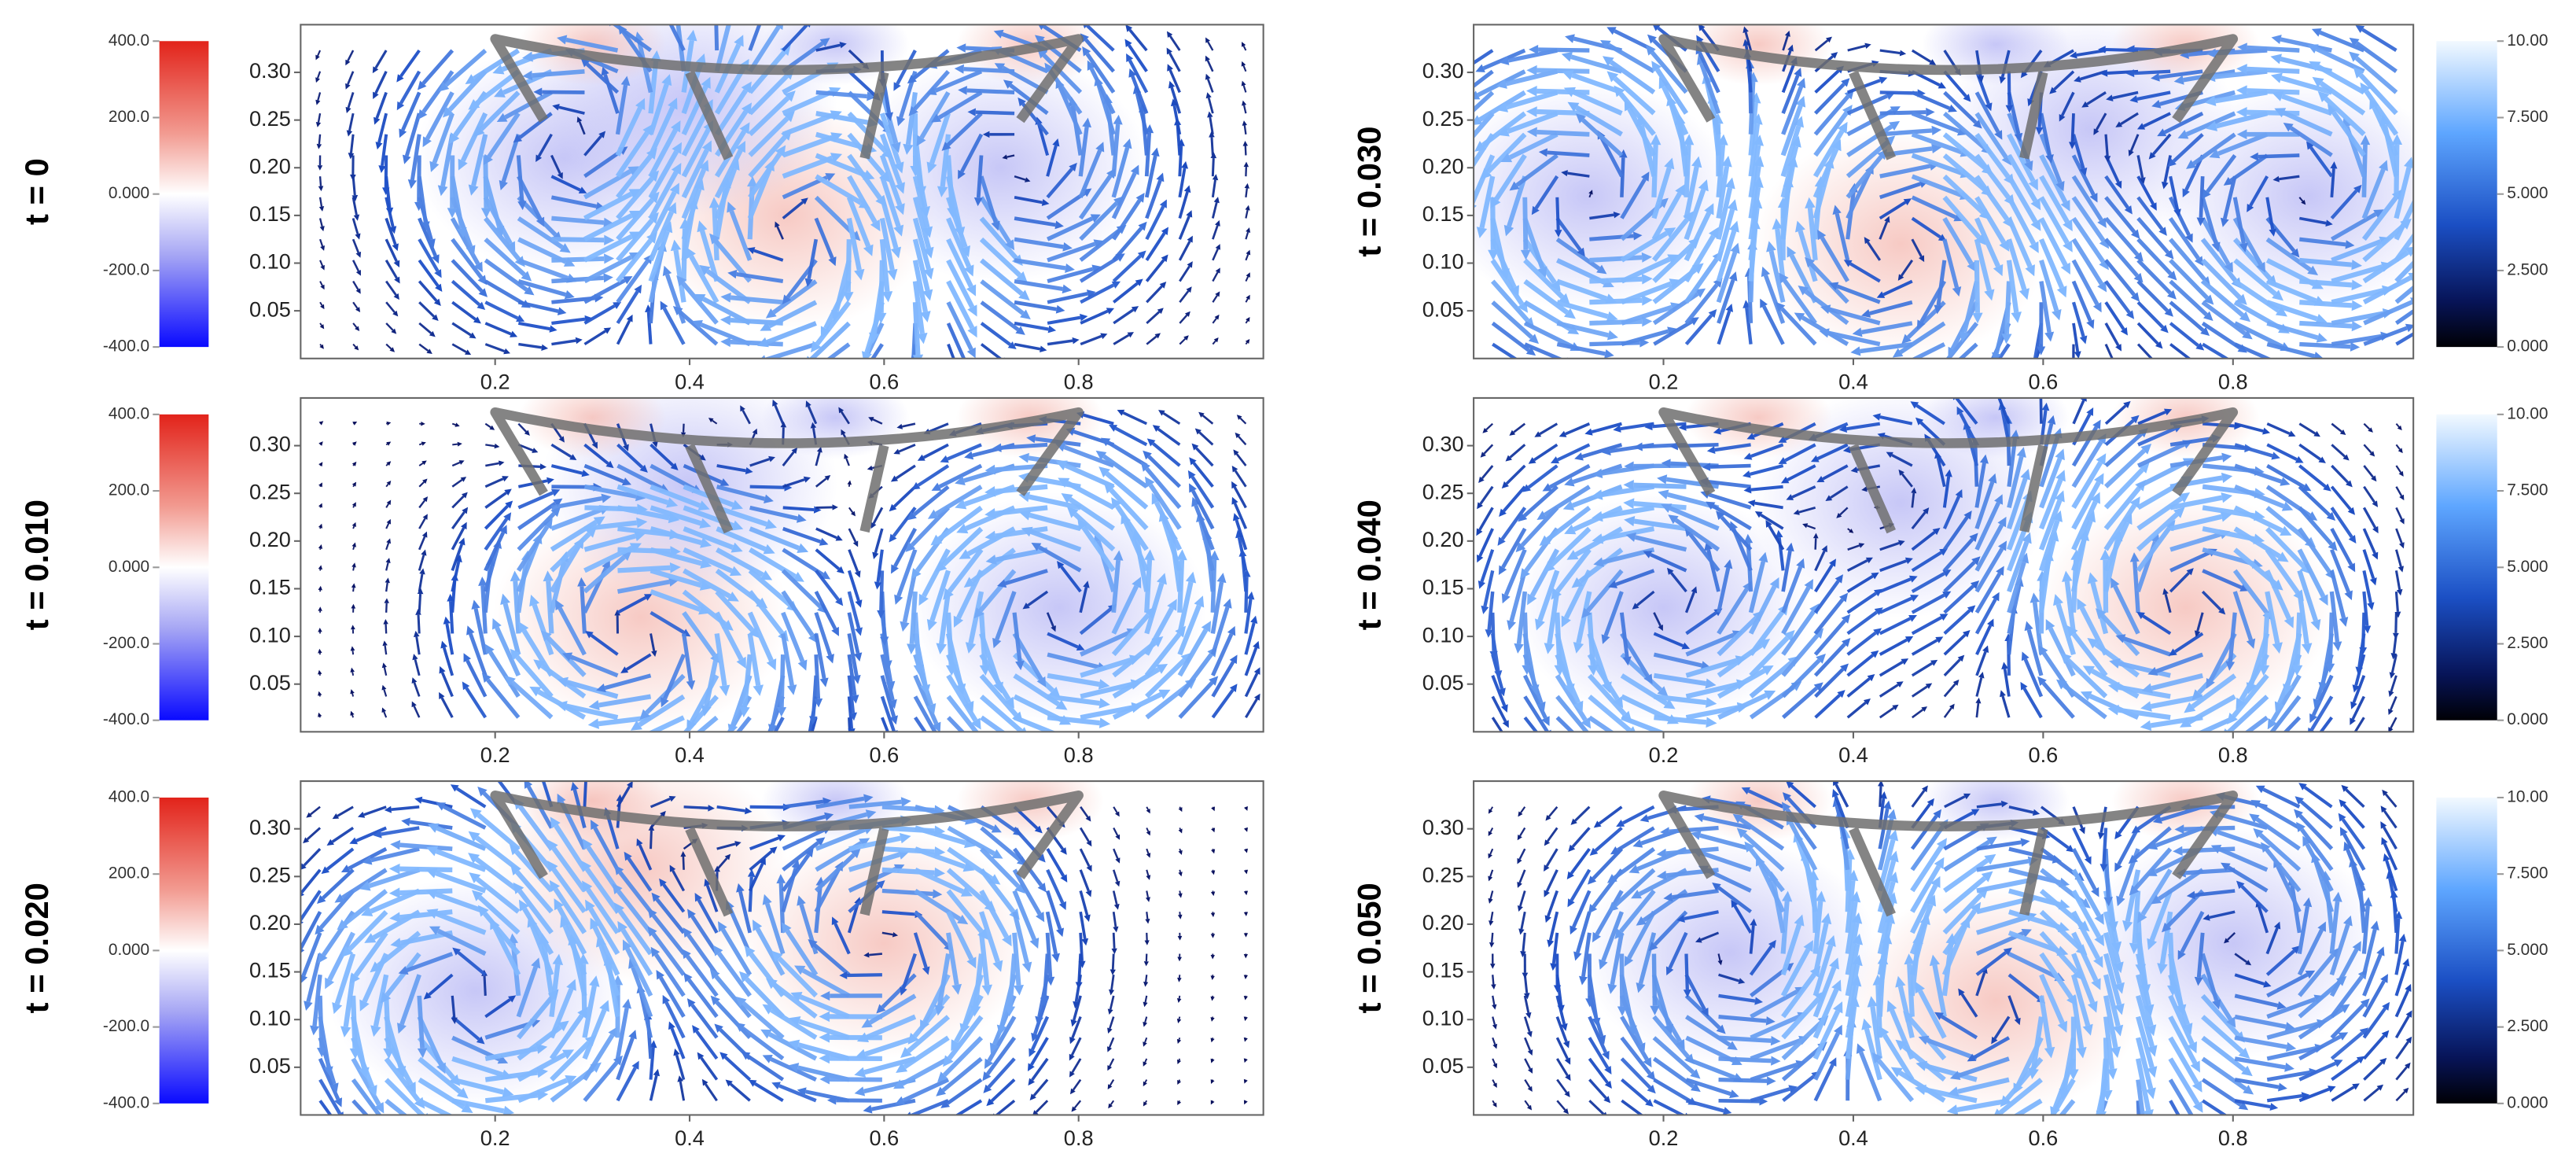  I want to click on x-tick-label: 0.8, so click(2233, 755).